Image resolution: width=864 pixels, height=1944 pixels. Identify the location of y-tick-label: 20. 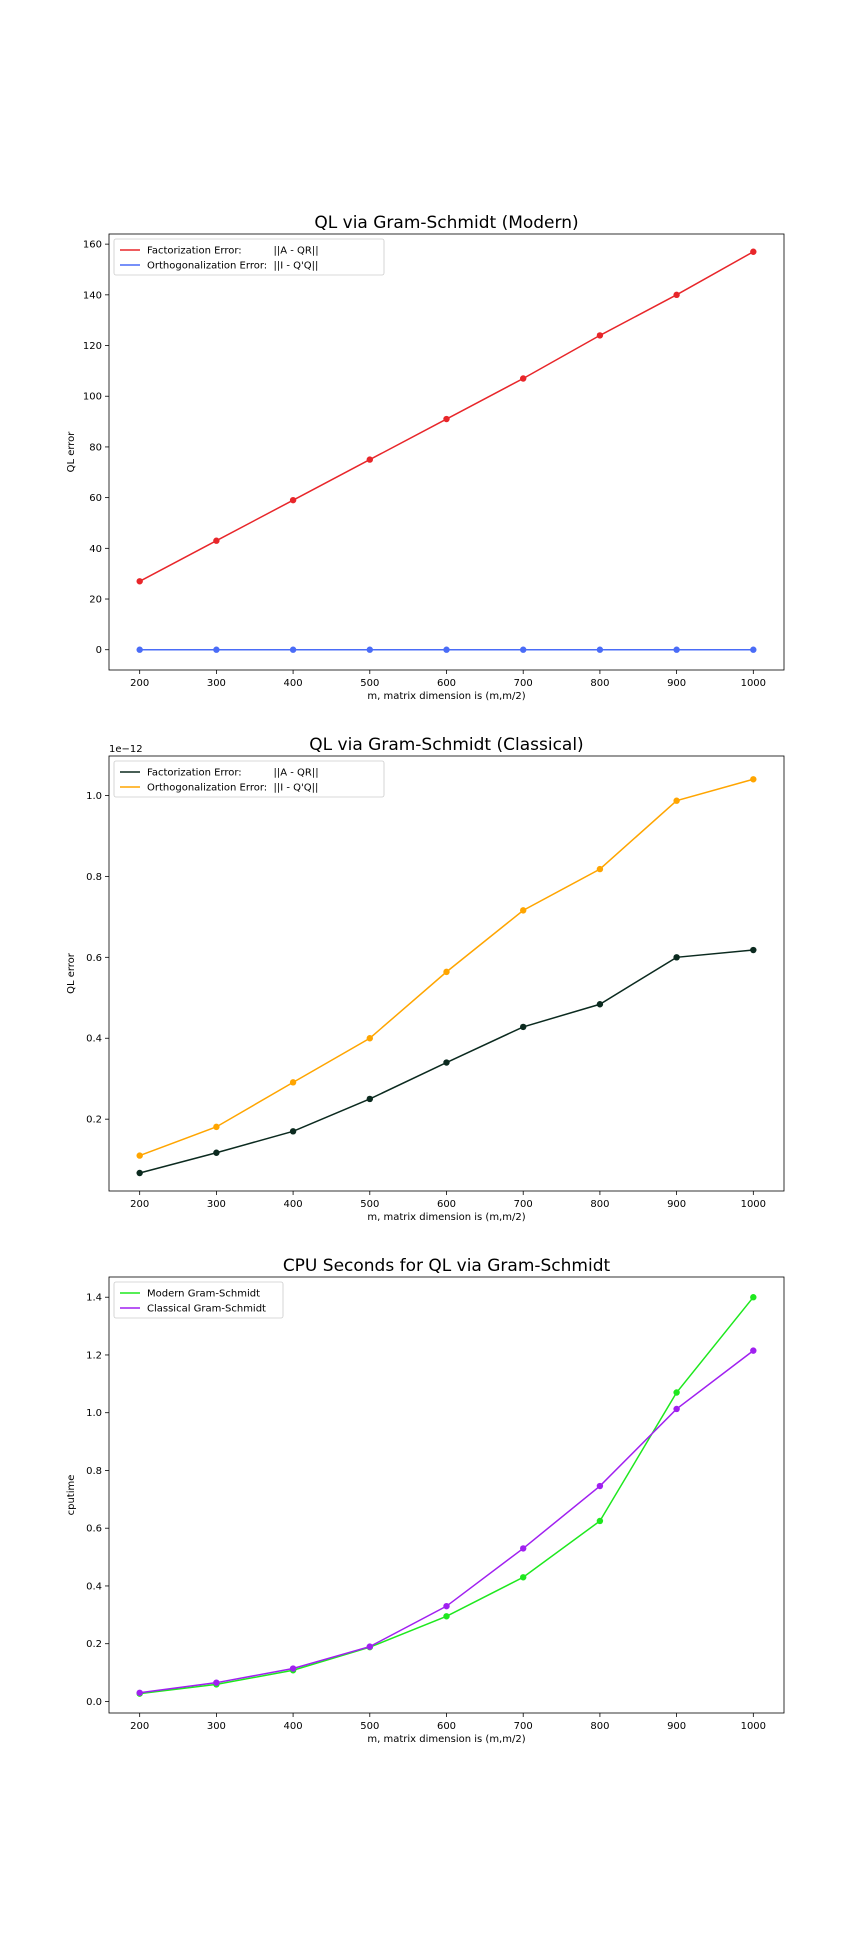
(95, 600).